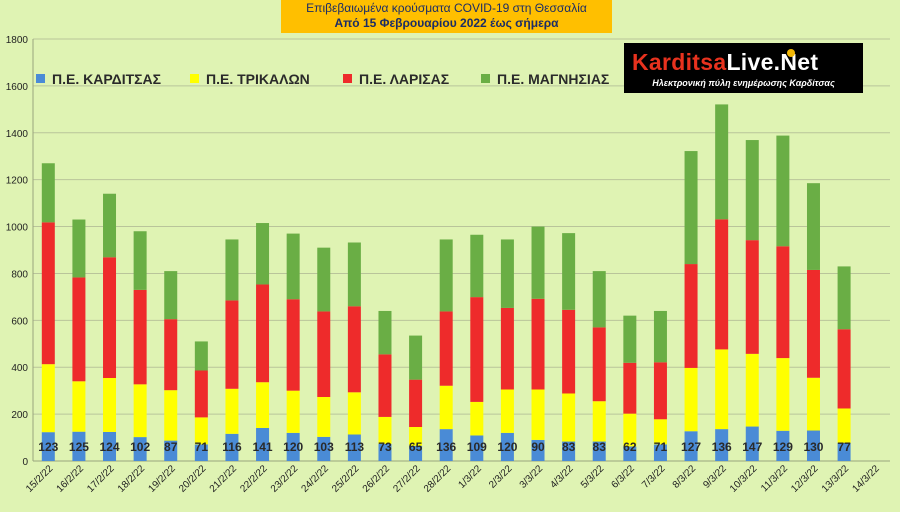  I want to click on bar-2-9/3/22, so click(722, 389).